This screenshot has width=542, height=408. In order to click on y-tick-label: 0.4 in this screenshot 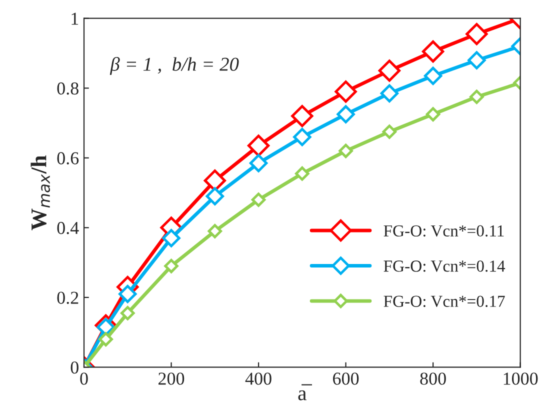, I will do `click(68, 228)`.